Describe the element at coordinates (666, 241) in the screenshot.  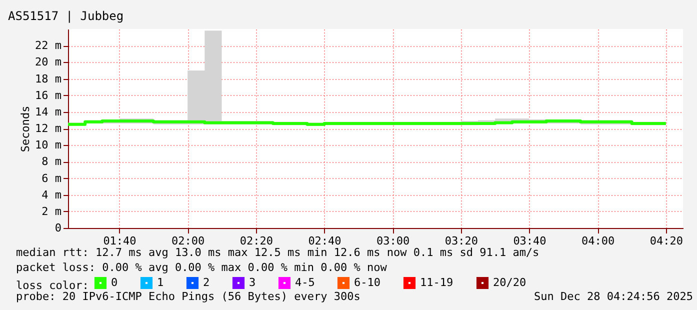
I see `x-tick-label: 04:20` at that location.